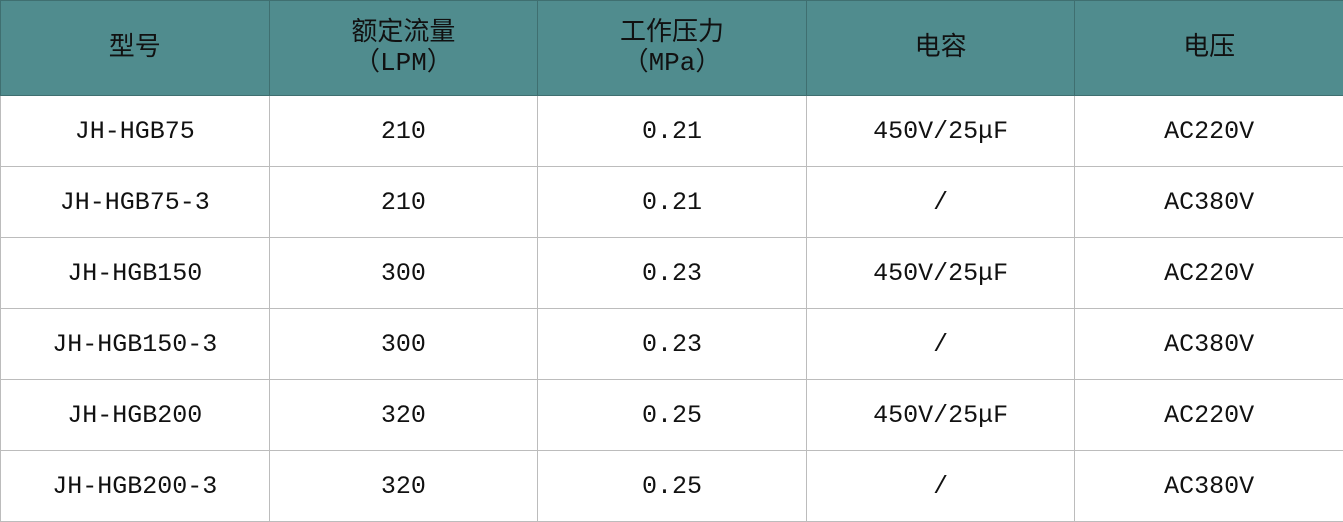 The image size is (1343, 522). Describe the element at coordinates (135, 415) in the screenshot. I see `cell-model: JH-HGB200` at that location.